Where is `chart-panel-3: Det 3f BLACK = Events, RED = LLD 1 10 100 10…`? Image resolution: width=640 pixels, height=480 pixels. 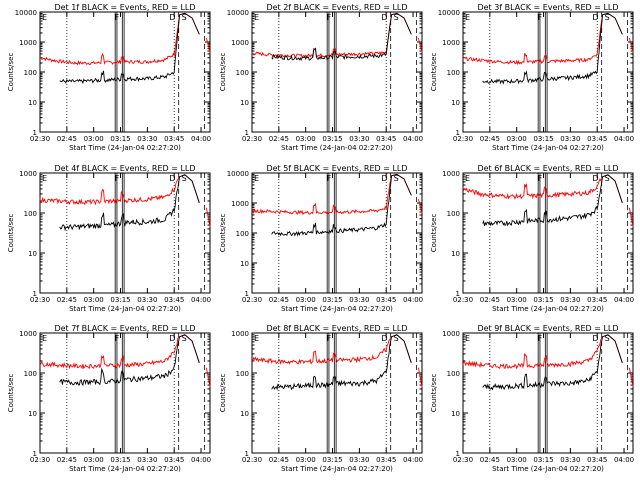
chart-panel-3: Det 3f BLACK = Events, RED = LLD 1 10 100 10… is located at coordinates (532, 77).